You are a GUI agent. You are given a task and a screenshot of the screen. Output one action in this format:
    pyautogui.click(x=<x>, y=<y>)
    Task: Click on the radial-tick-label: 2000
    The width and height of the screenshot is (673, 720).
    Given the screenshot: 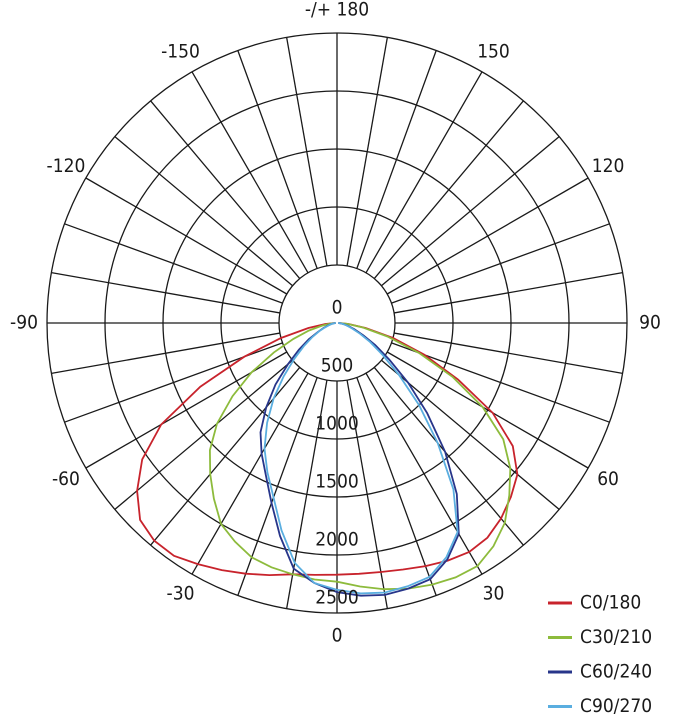 What is the action you would take?
    pyautogui.click(x=337, y=540)
    